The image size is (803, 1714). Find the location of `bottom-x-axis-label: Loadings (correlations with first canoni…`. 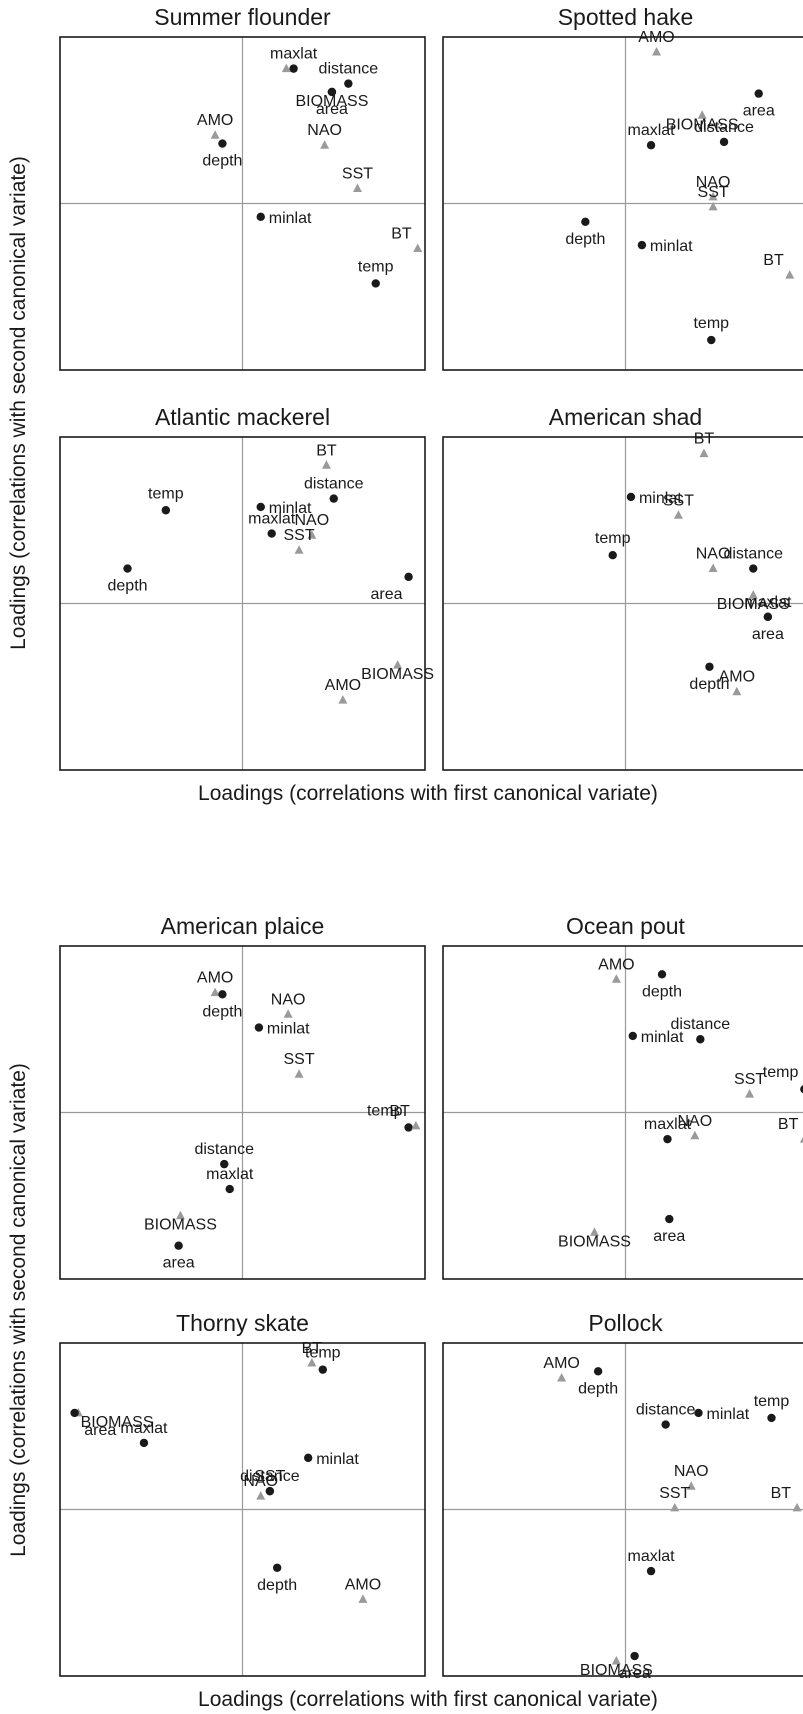

bottom-x-axis-label: Loadings (correlations with first canoni… is located at coordinates (428, 1699).